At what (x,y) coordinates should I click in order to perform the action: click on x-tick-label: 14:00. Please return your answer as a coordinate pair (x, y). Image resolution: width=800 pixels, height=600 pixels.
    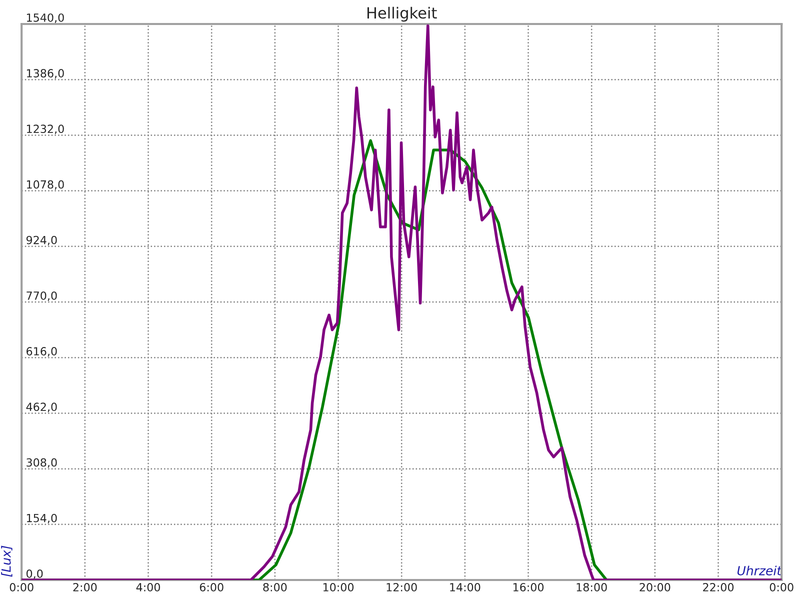
    Looking at the image, I should click on (465, 587).